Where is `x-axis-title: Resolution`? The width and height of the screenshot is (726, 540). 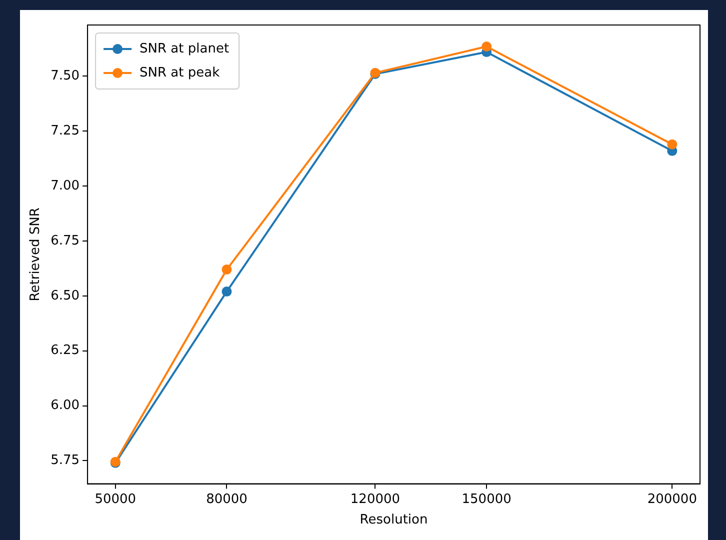
x-axis-title: Resolution is located at coordinates (394, 520).